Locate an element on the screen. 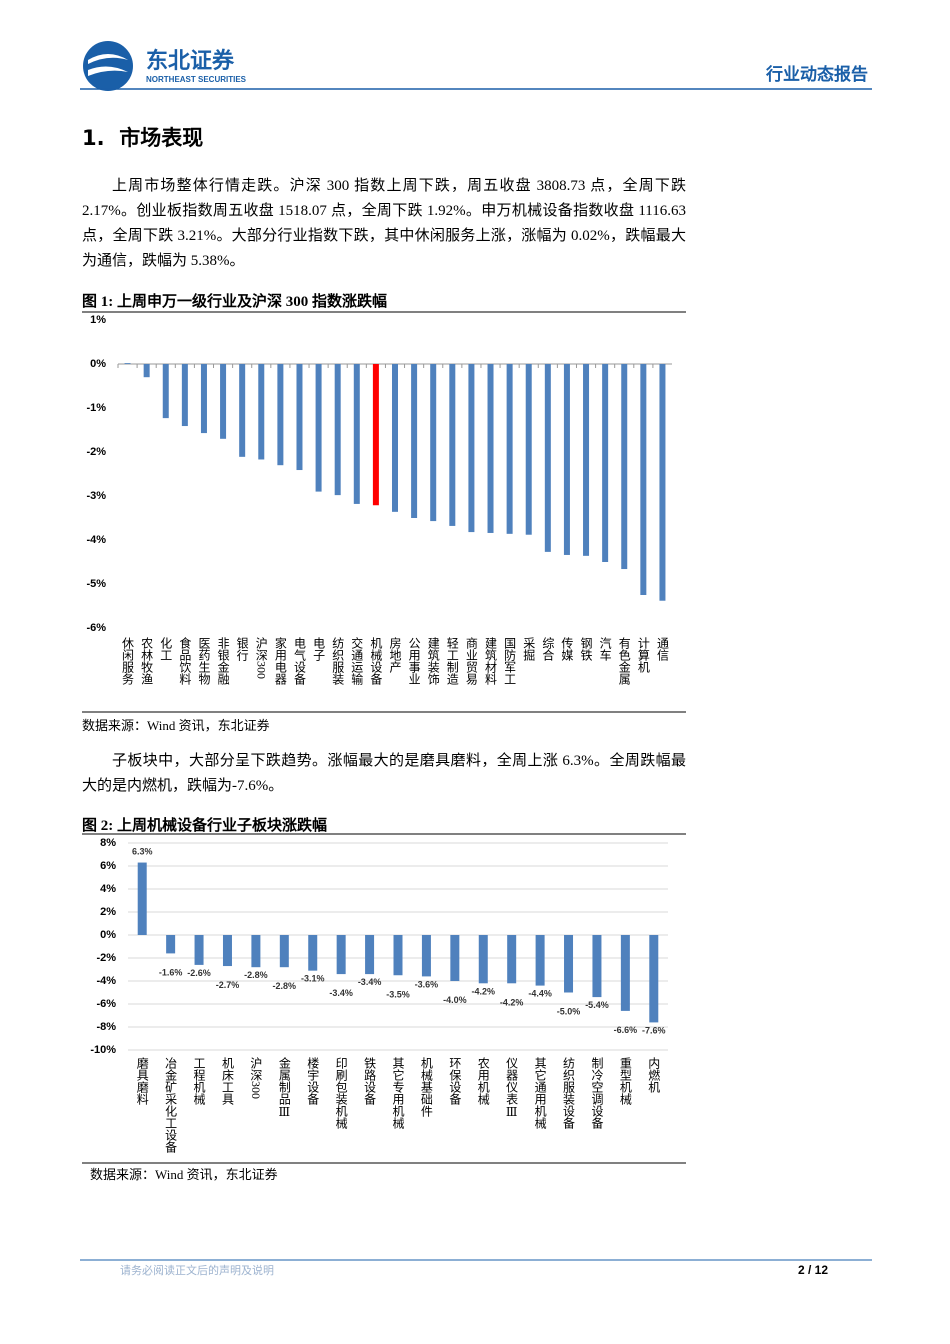 The image size is (950, 1344). x-tick-label: 食品饮料 is located at coordinates (185, 660).